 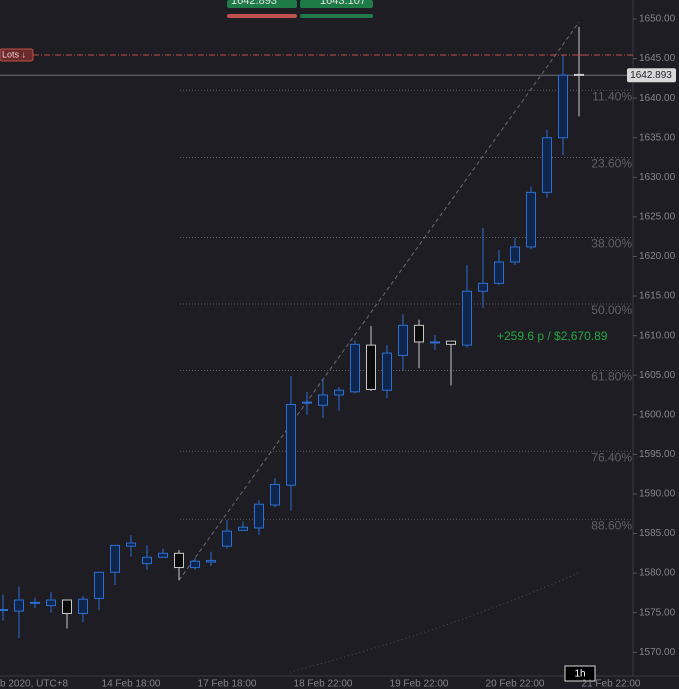 What do you see at coordinates (611, 310) in the screenshot?
I see `fib-label: 50.00%` at bounding box center [611, 310].